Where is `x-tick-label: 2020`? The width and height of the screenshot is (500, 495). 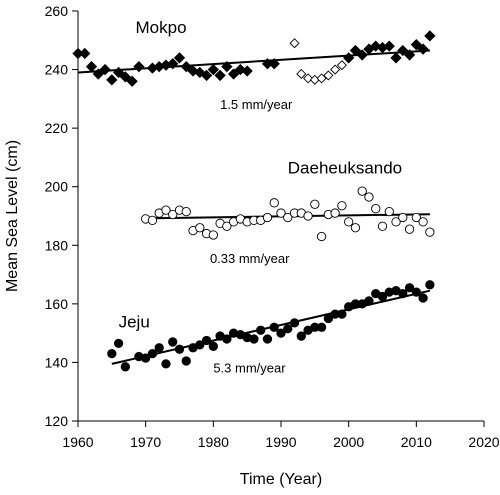
x-tick-label: 2020 is located at coordinates (483, 442).